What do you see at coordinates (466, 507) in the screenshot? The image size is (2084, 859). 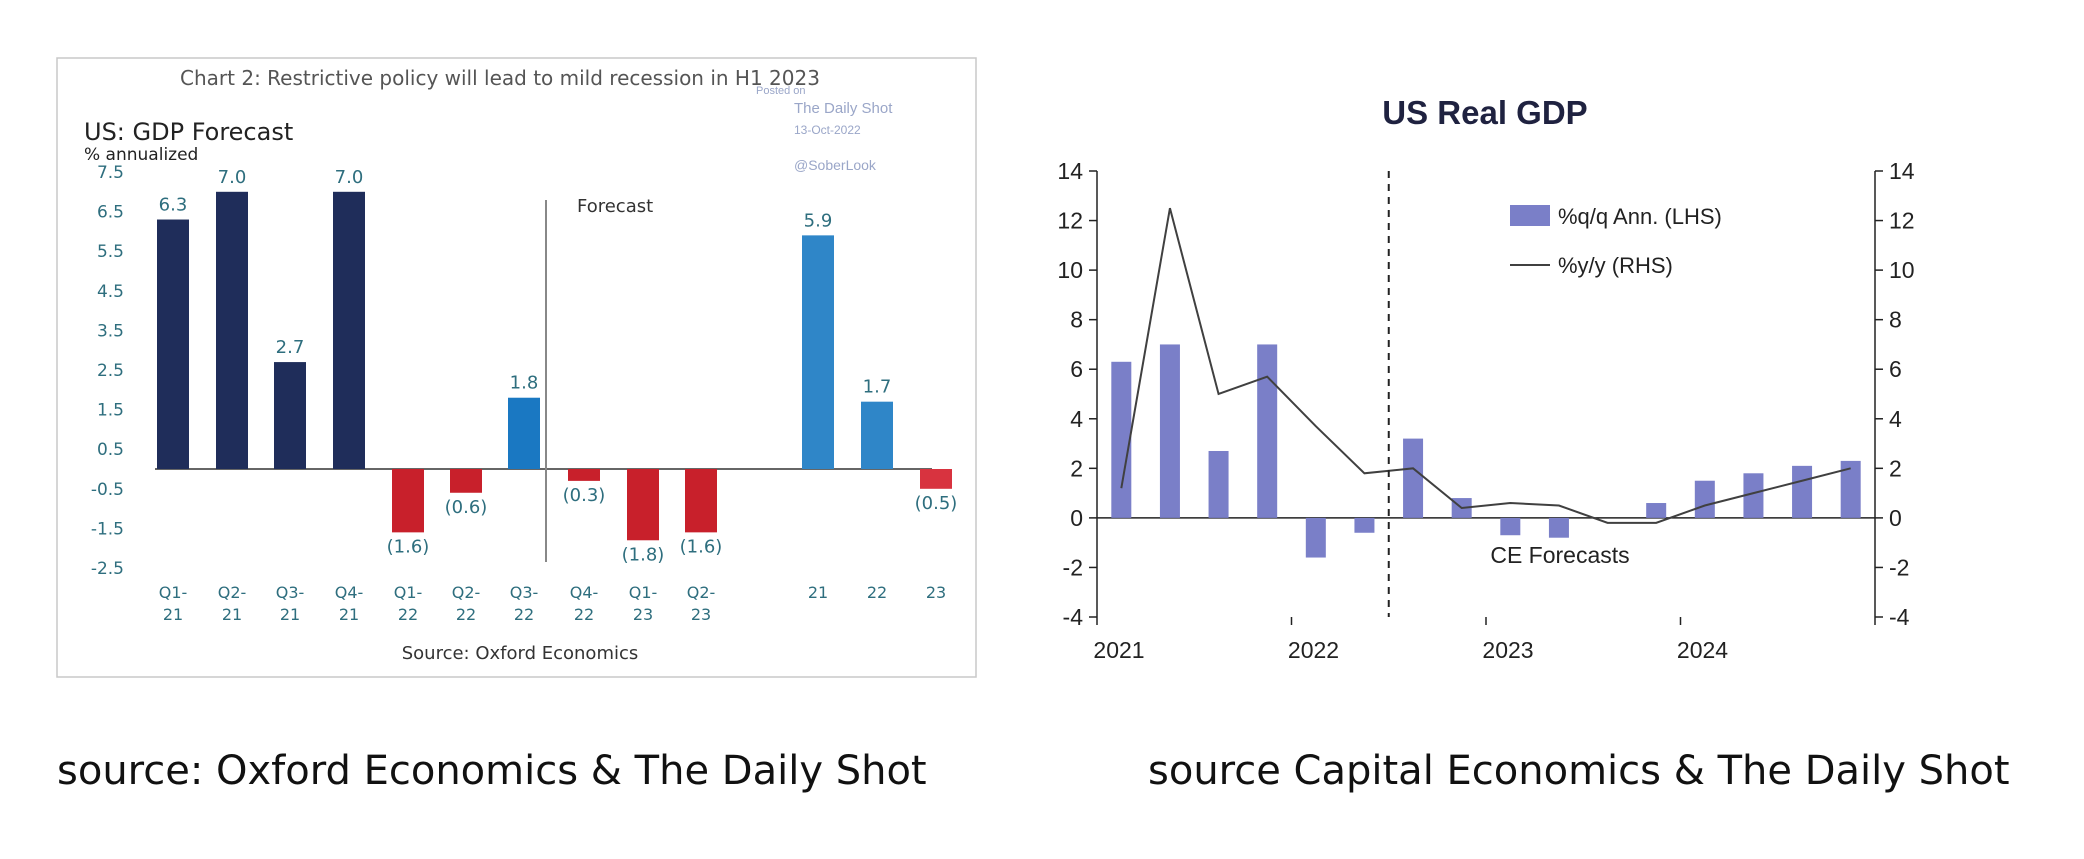 I see `chart1-data-label: (0.6)` at bounding box center [466, 507].